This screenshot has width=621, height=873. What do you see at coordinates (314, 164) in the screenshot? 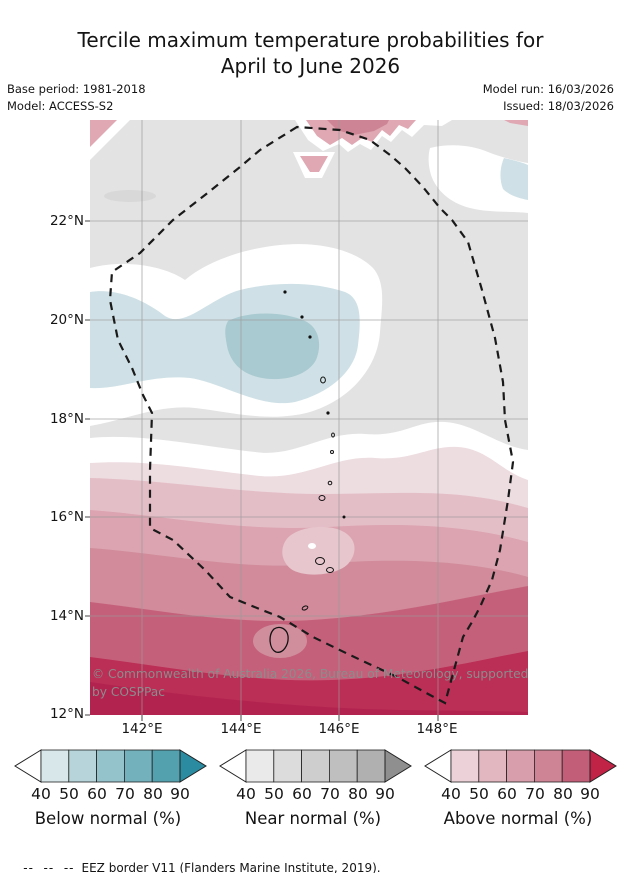
I see `above-normal-small-patch` at bounding box center [314, 164].